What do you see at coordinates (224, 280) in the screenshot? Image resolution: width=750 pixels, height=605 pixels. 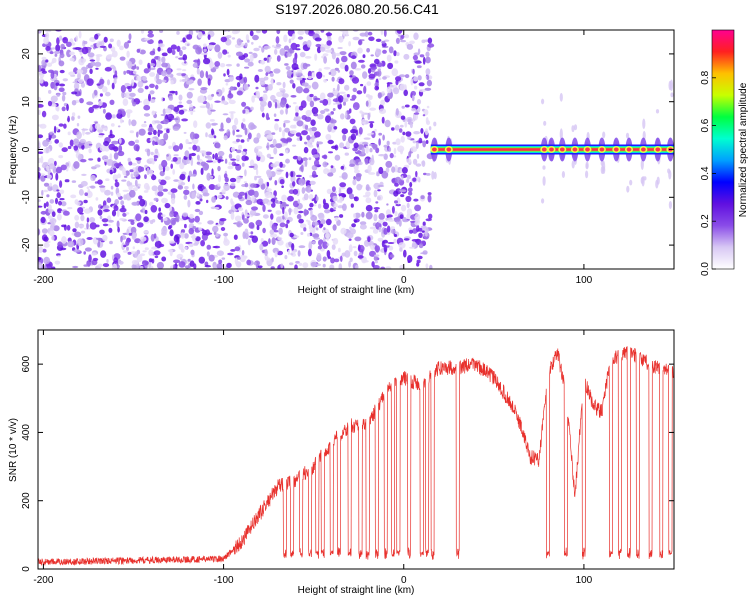 I see `spectrogram-x-tick-label: -100` at bounding box center [224, 280].